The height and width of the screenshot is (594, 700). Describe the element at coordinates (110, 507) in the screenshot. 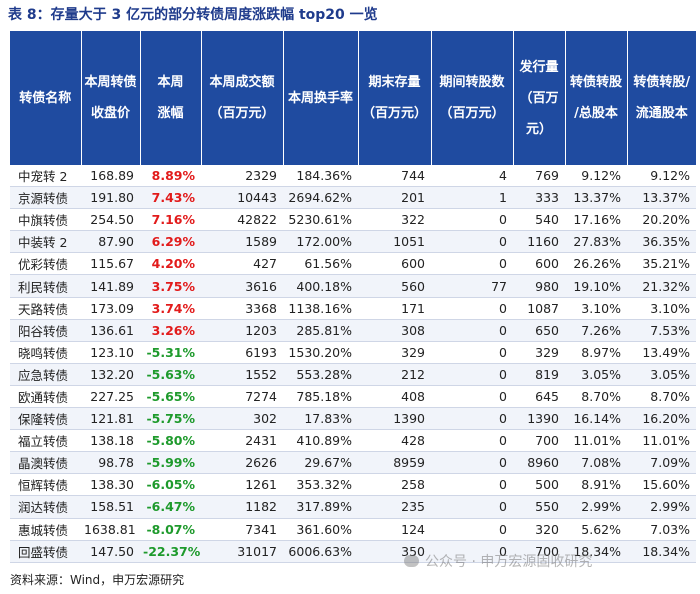

I see `table-cell: 158.51` at that location.